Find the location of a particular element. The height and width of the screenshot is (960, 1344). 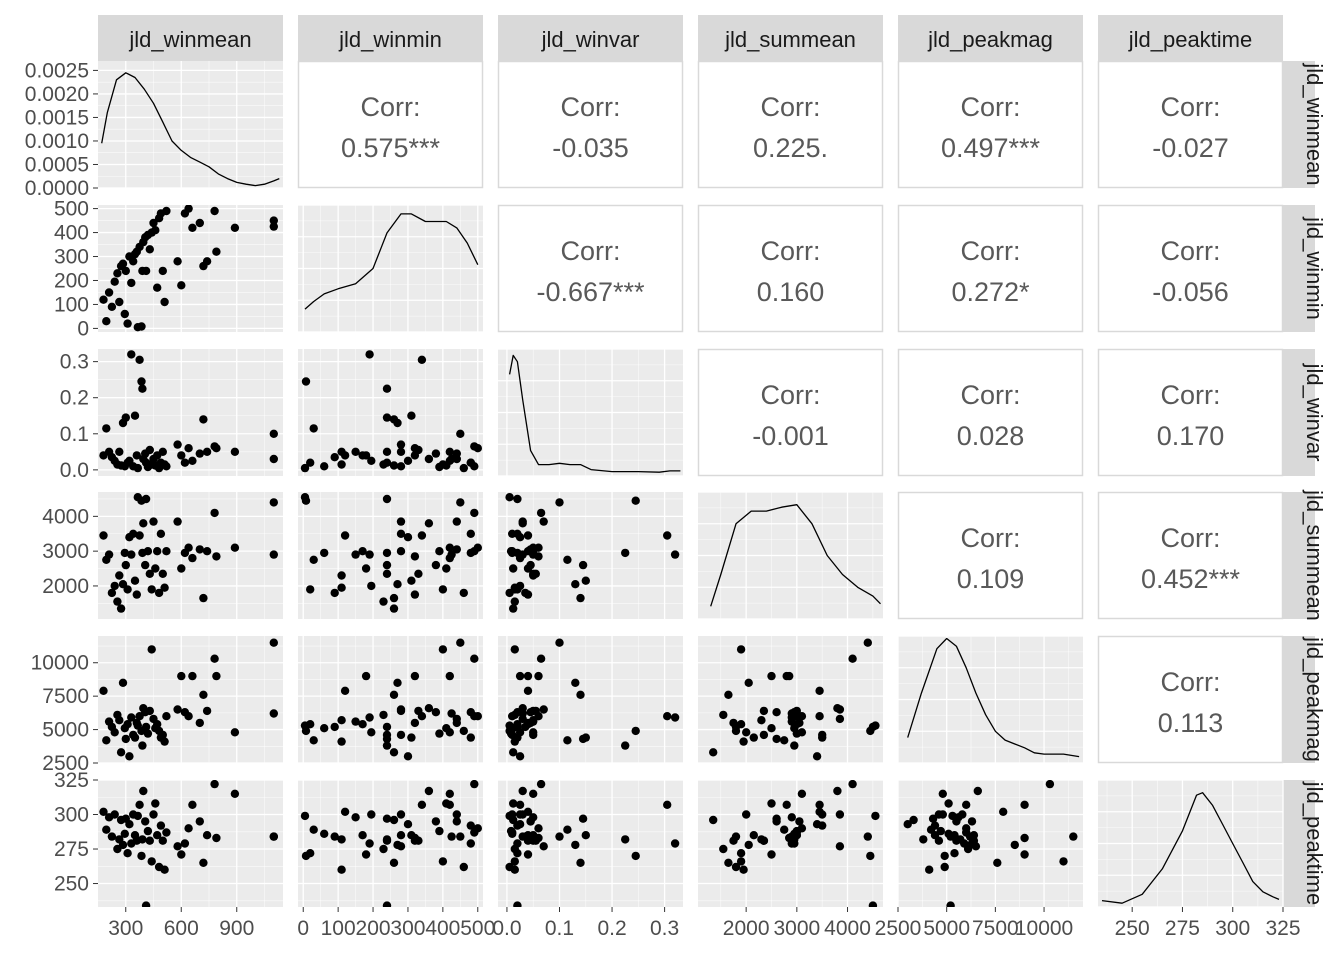

y-tick-label: 0.0015 is located at coordinates (57, 117).